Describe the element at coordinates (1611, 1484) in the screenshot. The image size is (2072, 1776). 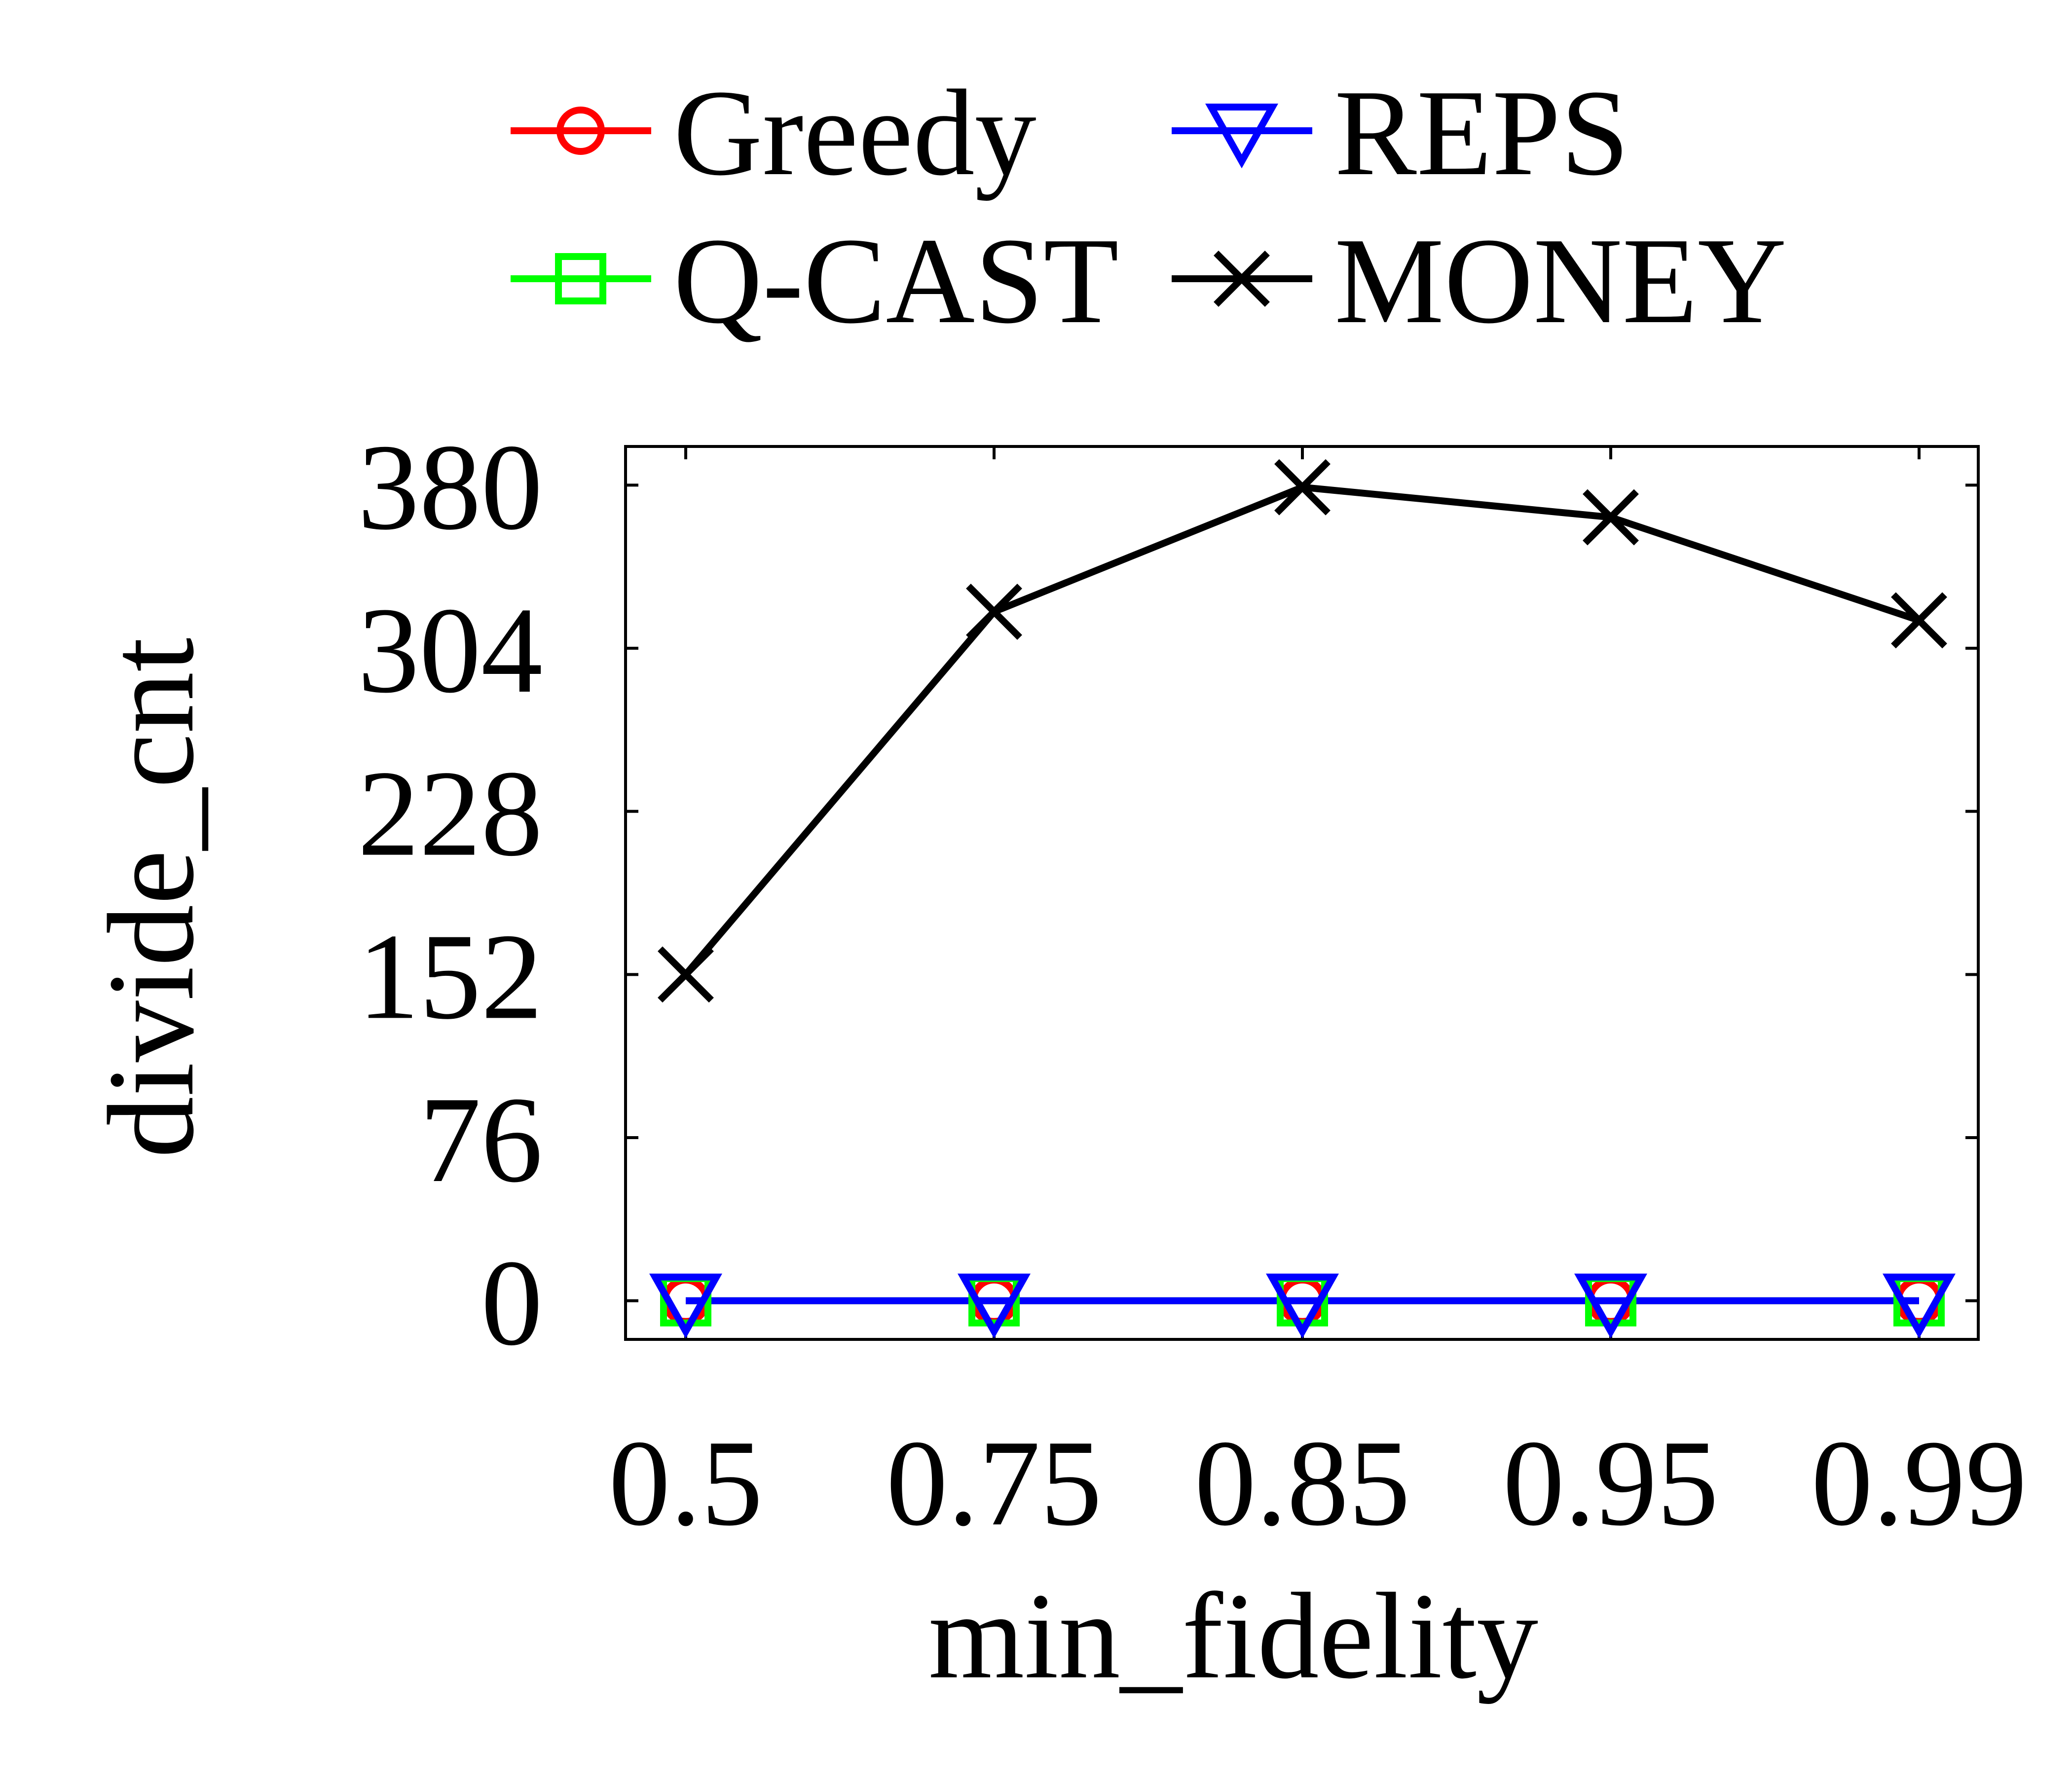
I see `x-tick-label-0.95: 0.95` at that location.